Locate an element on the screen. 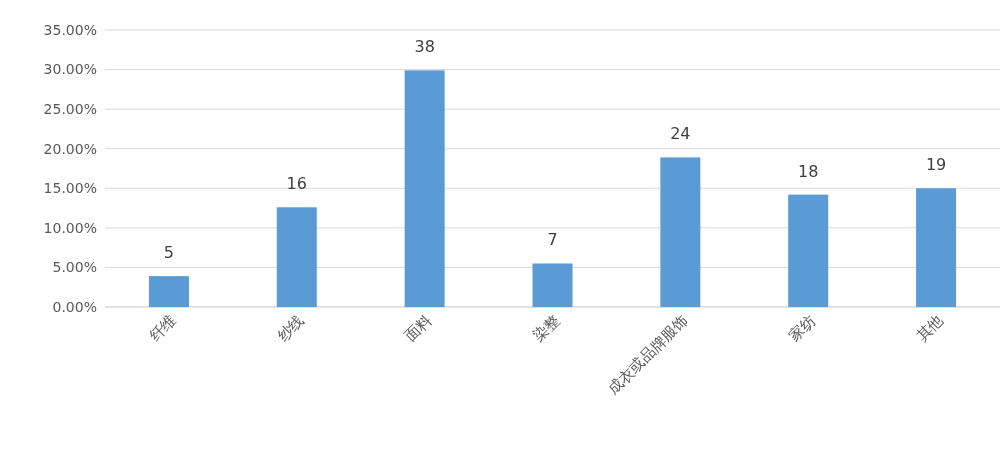  x-tick-label: 纱线 is located at coordinates (290, 328).